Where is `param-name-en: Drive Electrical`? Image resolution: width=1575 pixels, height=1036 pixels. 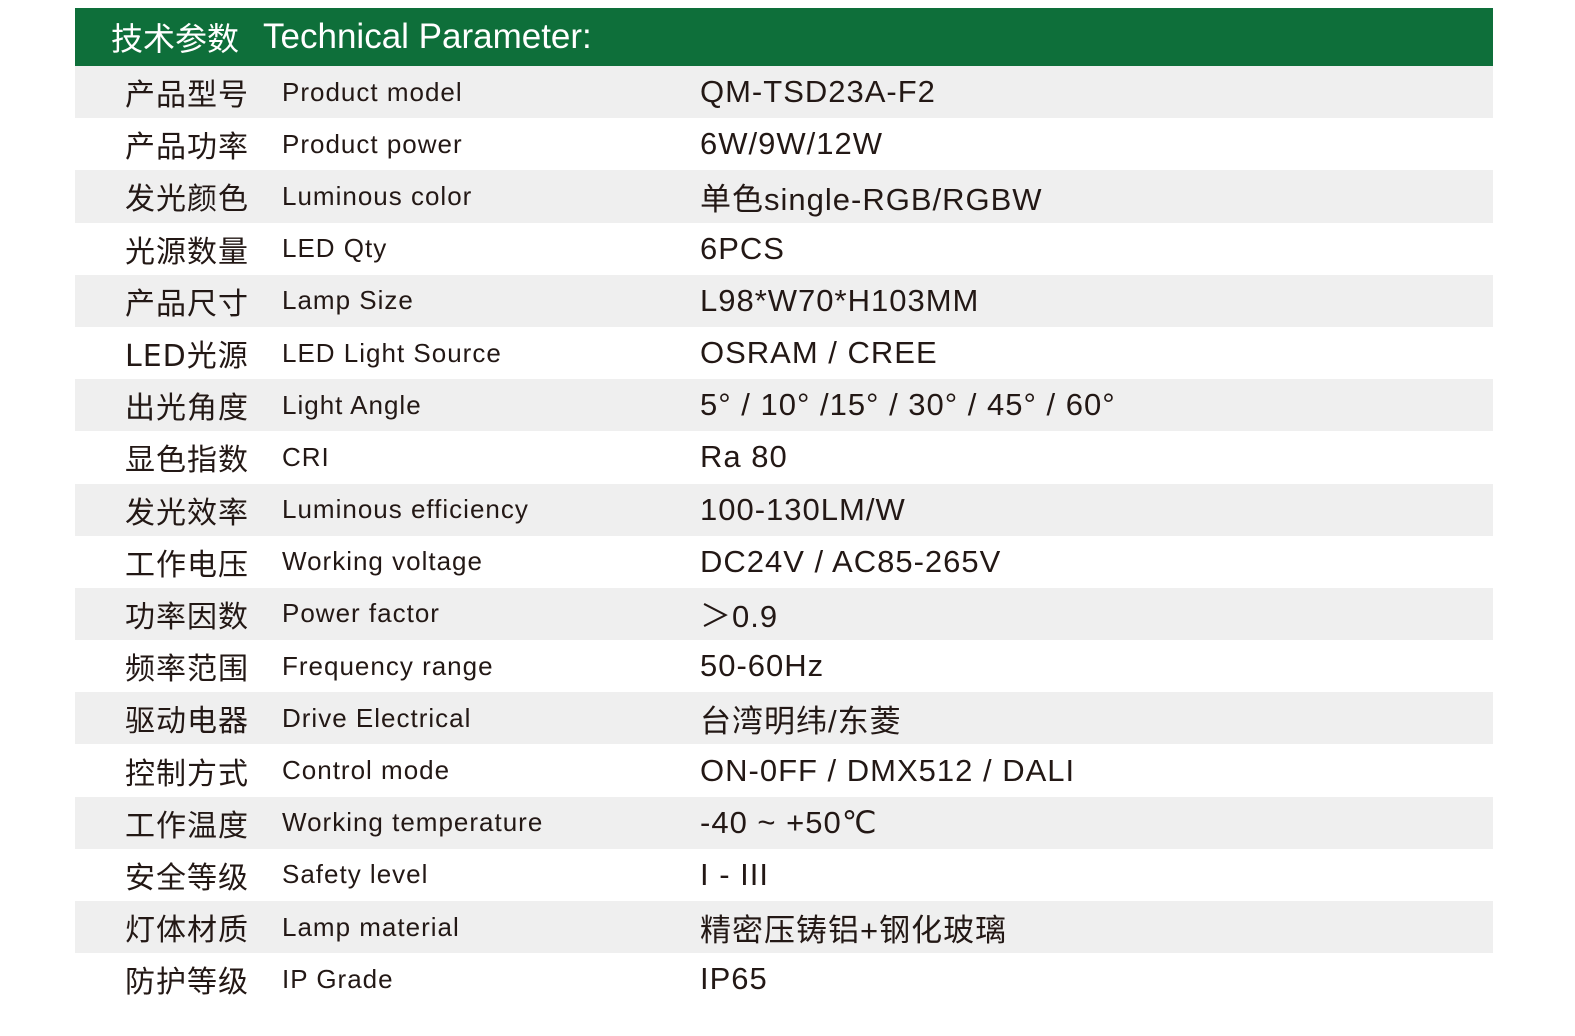
param-name-en: Drive Electrical is located at coordinates (377, 717).